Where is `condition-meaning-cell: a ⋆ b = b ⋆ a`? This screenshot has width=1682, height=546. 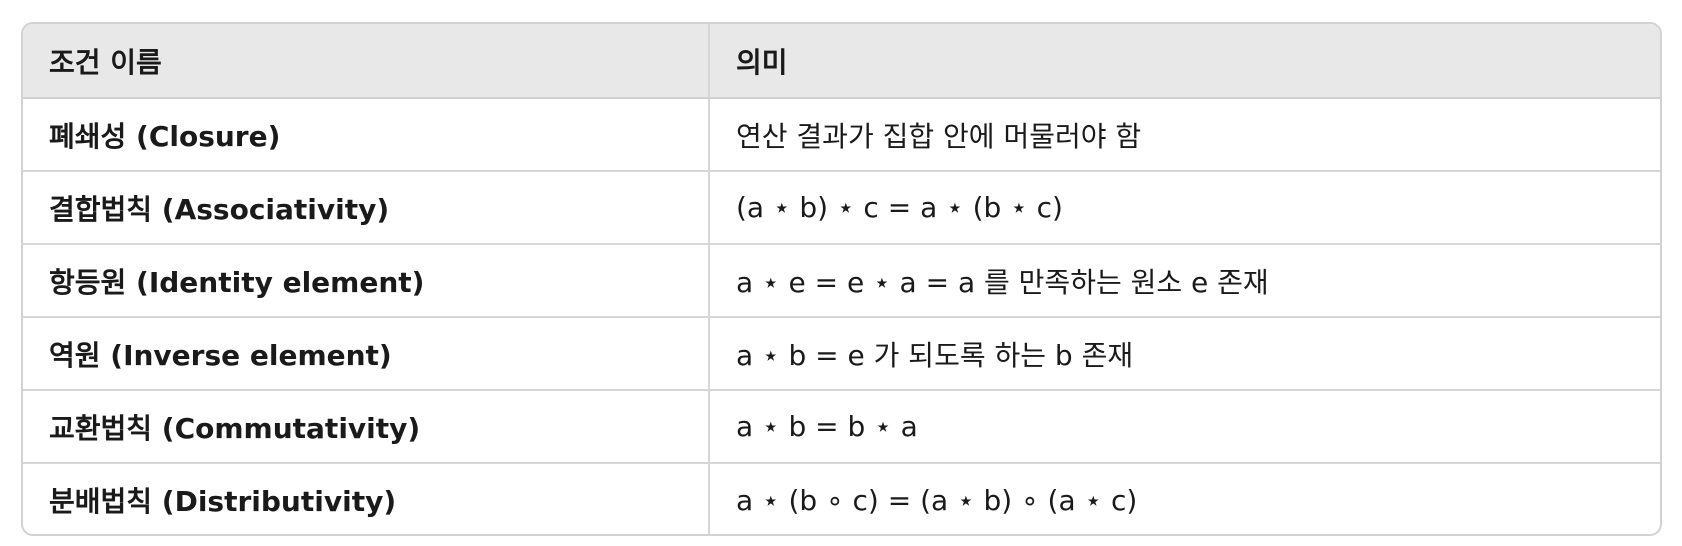
condition-meaning-cell: a ⋆ b = b ⋆ a is located at coordinates (1184, 427).